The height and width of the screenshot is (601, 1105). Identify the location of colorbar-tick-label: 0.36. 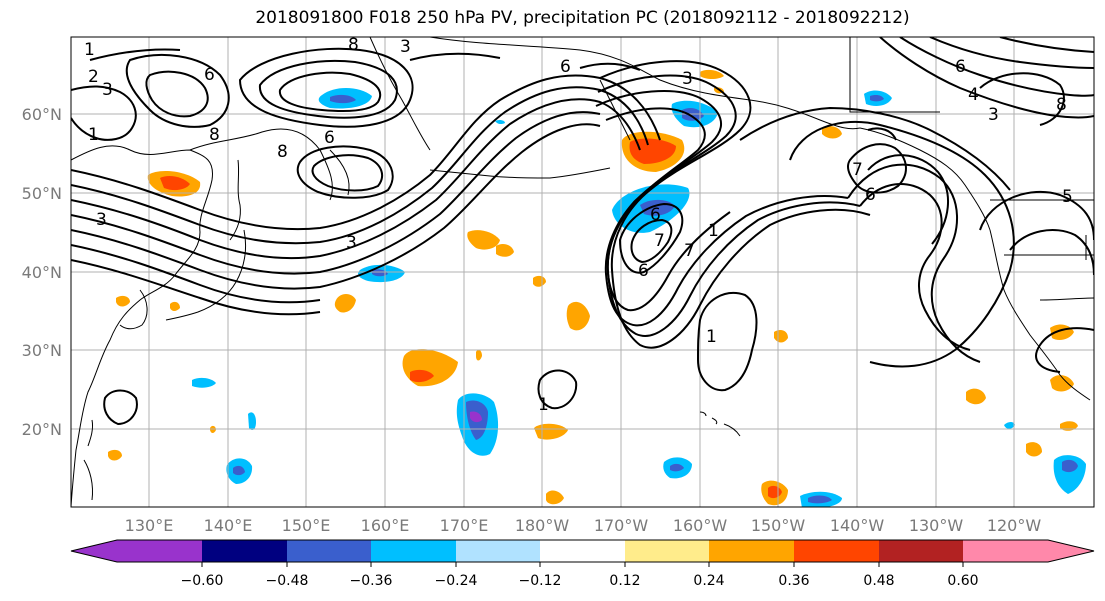
(793, 581).